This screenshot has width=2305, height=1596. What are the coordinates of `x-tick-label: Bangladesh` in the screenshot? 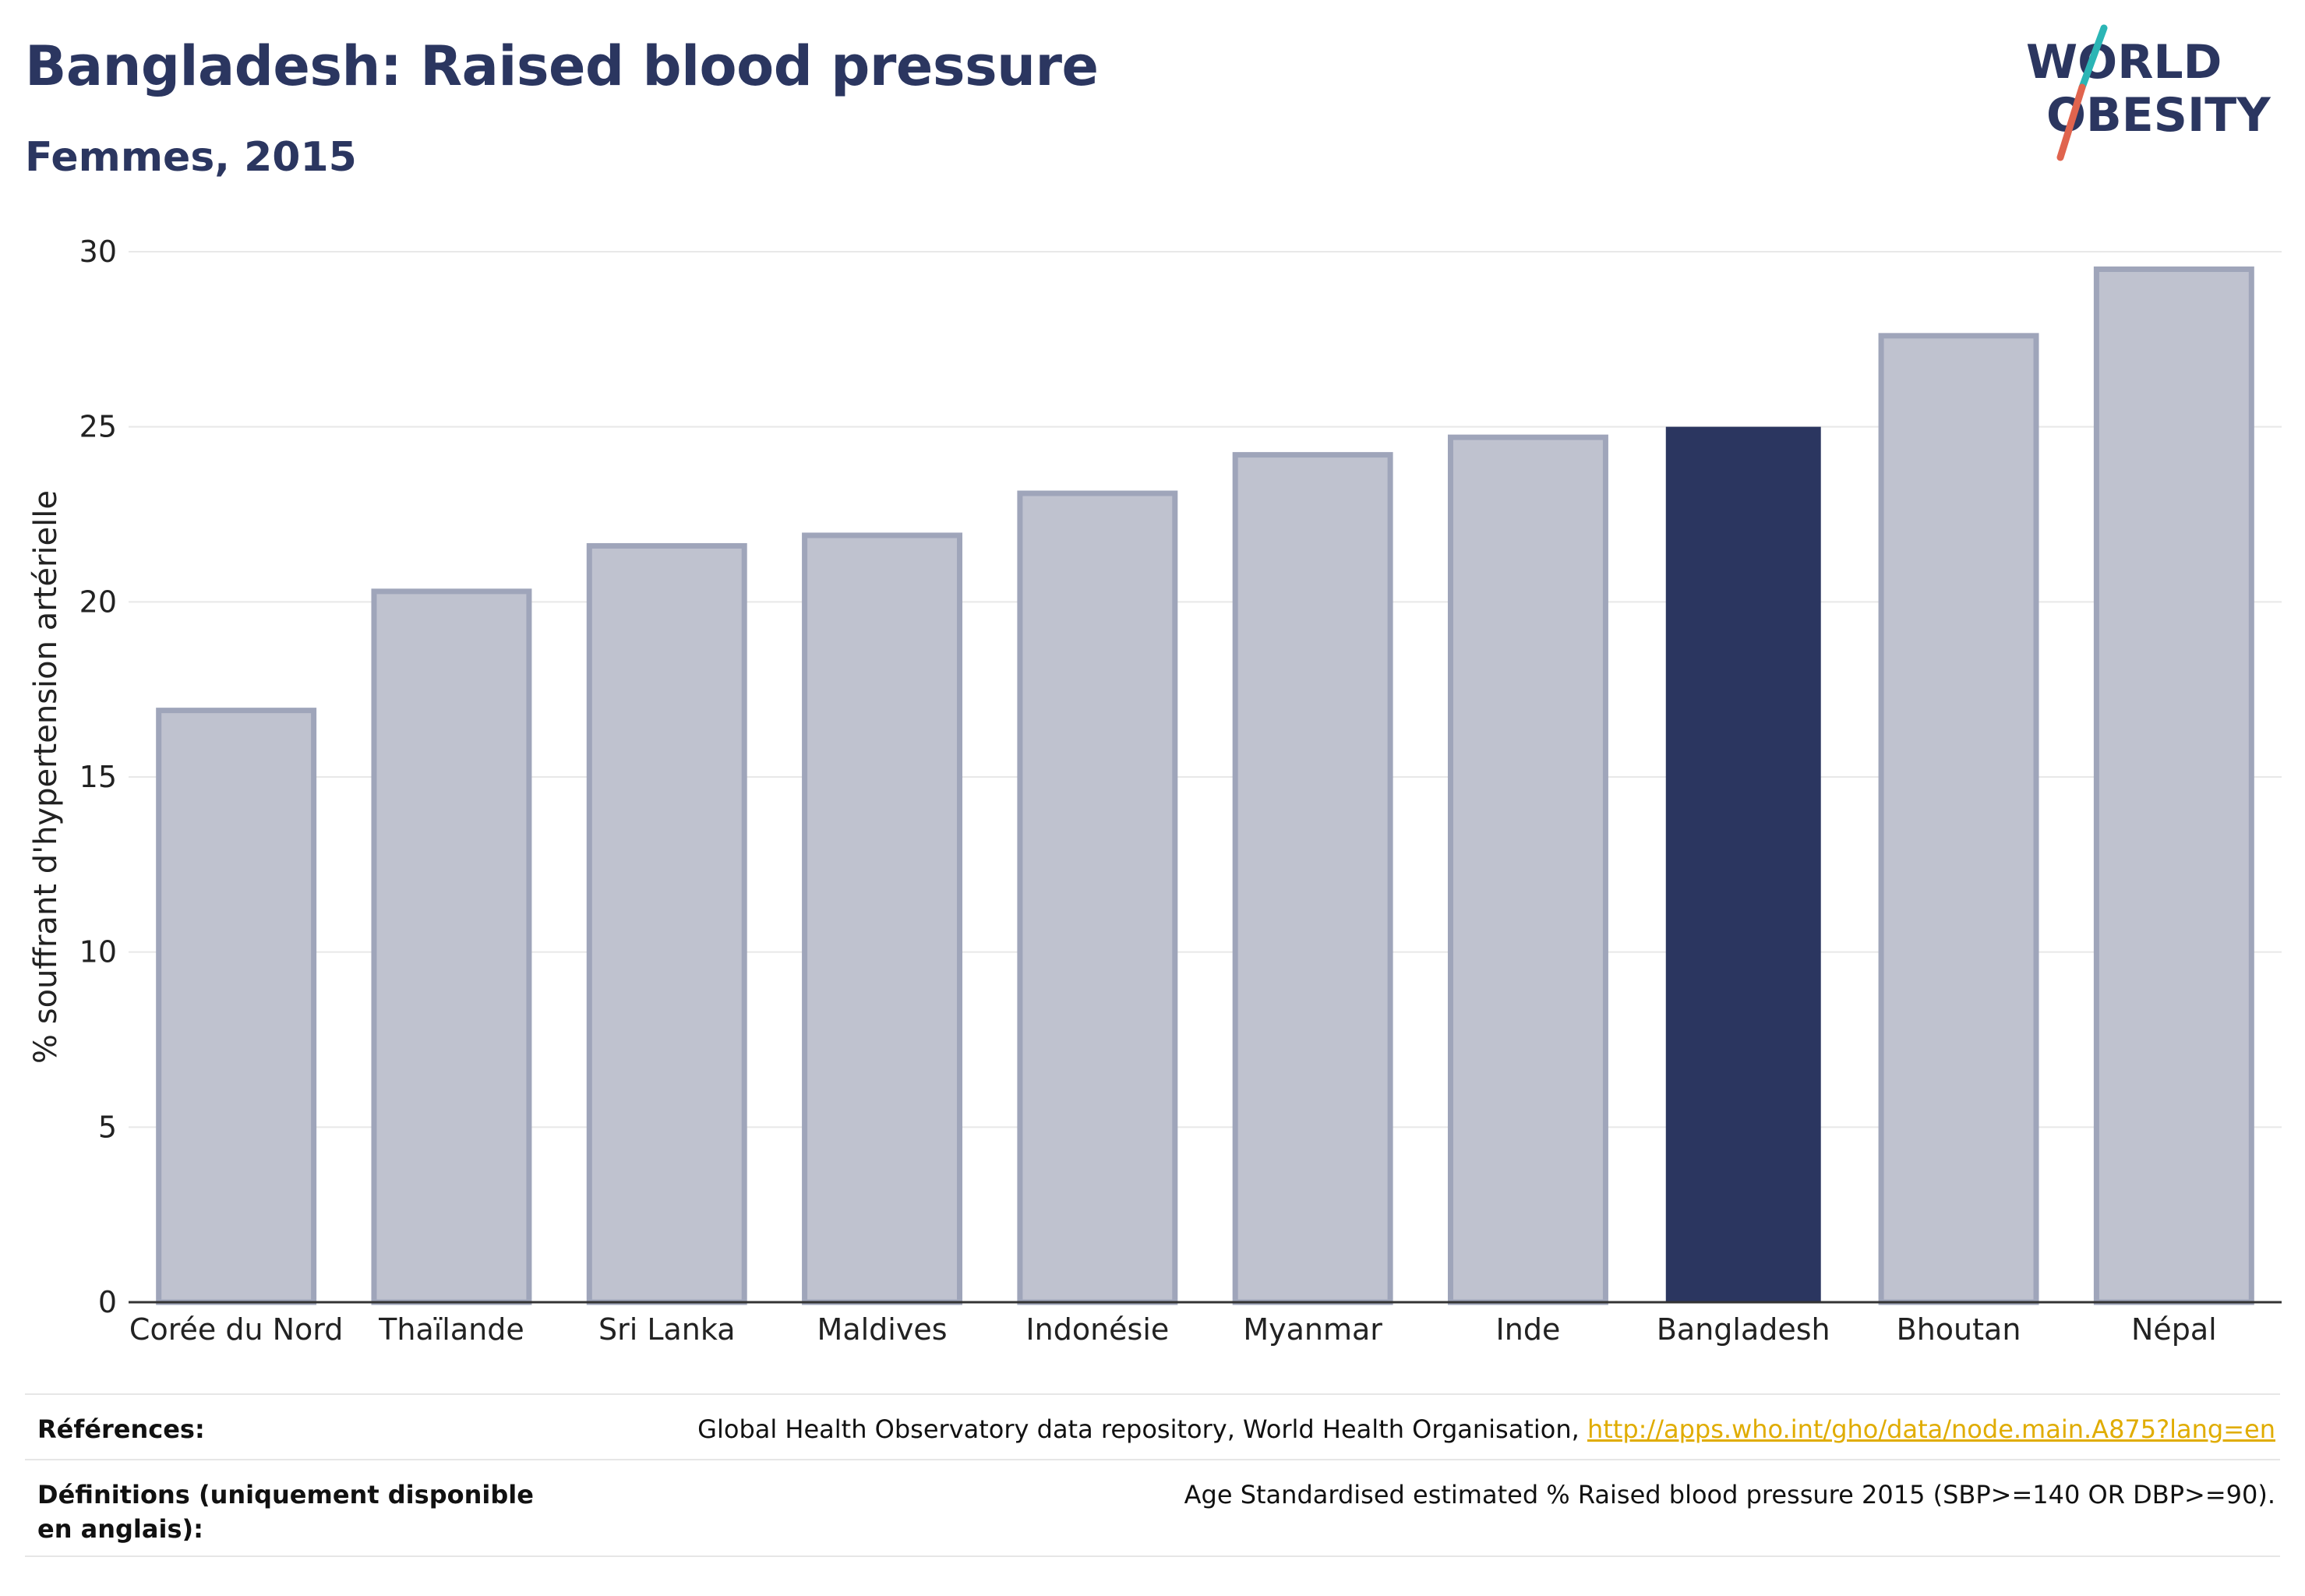 It's located at (1743, 1329).